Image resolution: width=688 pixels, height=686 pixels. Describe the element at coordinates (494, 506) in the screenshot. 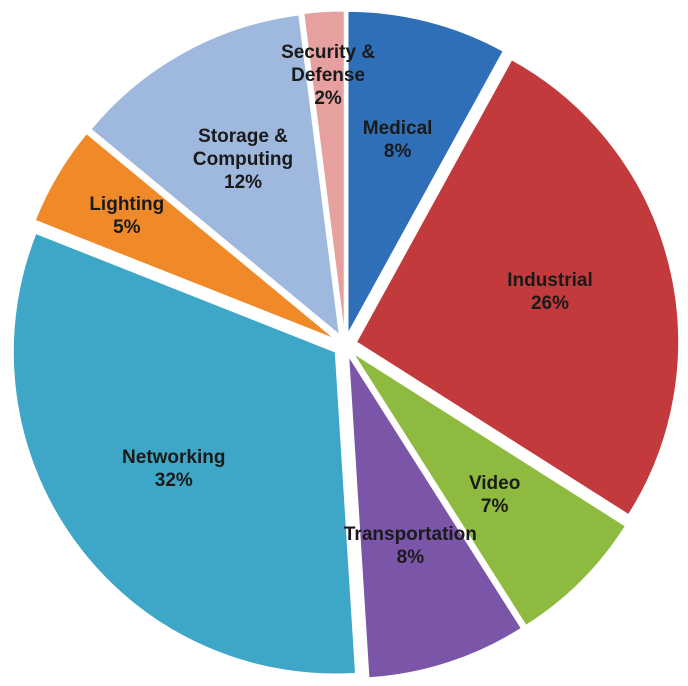

I see `slice-value: 7%` at that location.